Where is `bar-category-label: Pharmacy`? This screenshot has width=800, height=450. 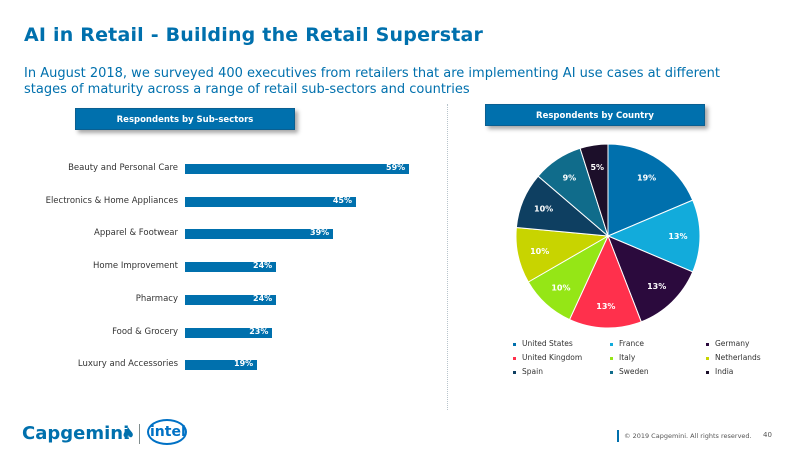 bar-category-label: Pharmacy is located at coordinates (156, 298).